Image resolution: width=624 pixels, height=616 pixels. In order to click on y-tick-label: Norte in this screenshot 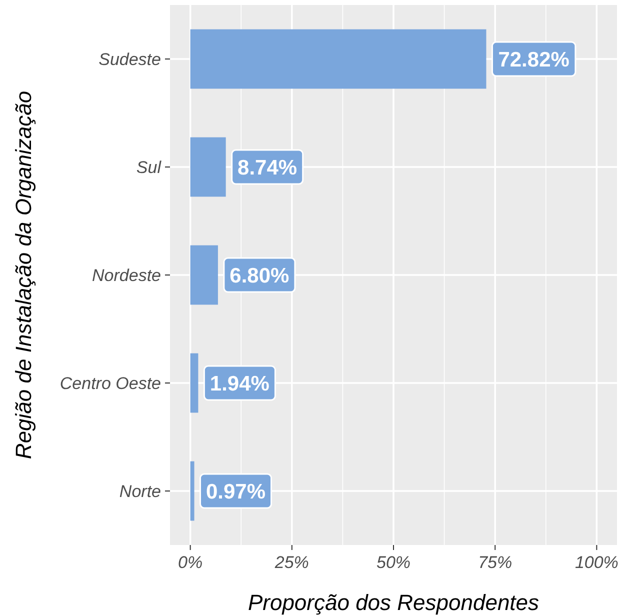, I will do `click(140, 491)`.